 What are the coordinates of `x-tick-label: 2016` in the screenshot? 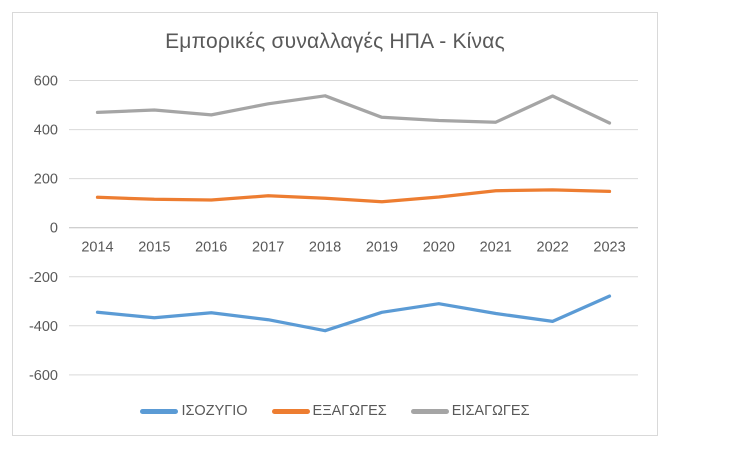 It's located at (211, 248).